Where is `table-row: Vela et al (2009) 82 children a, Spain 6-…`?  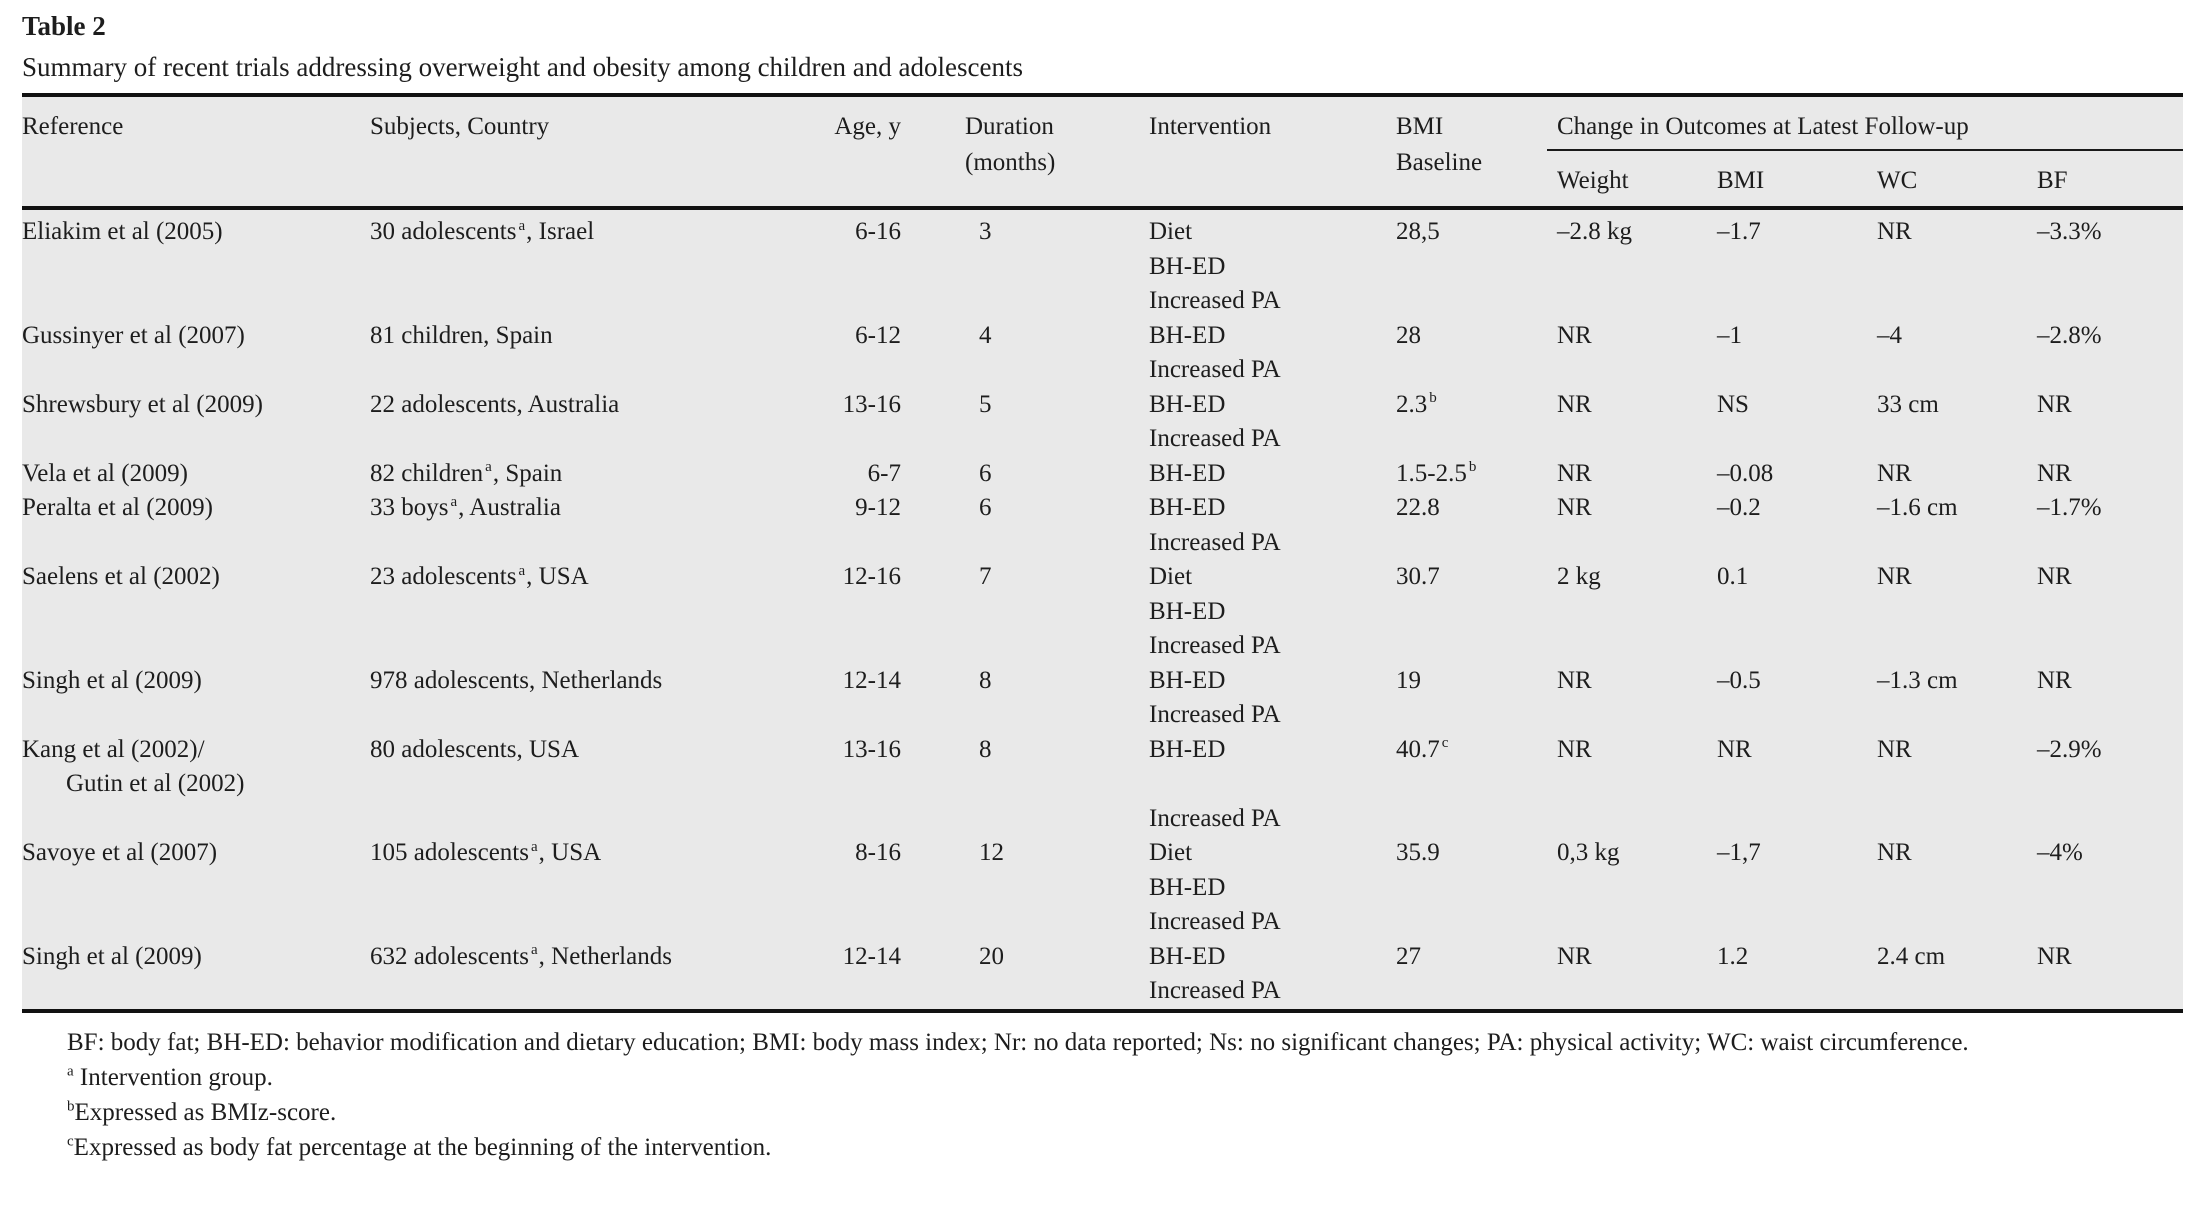
table-row: Vela et al (2009) 82 children a, Spain 6-… is located at coordinates (1102, 474).